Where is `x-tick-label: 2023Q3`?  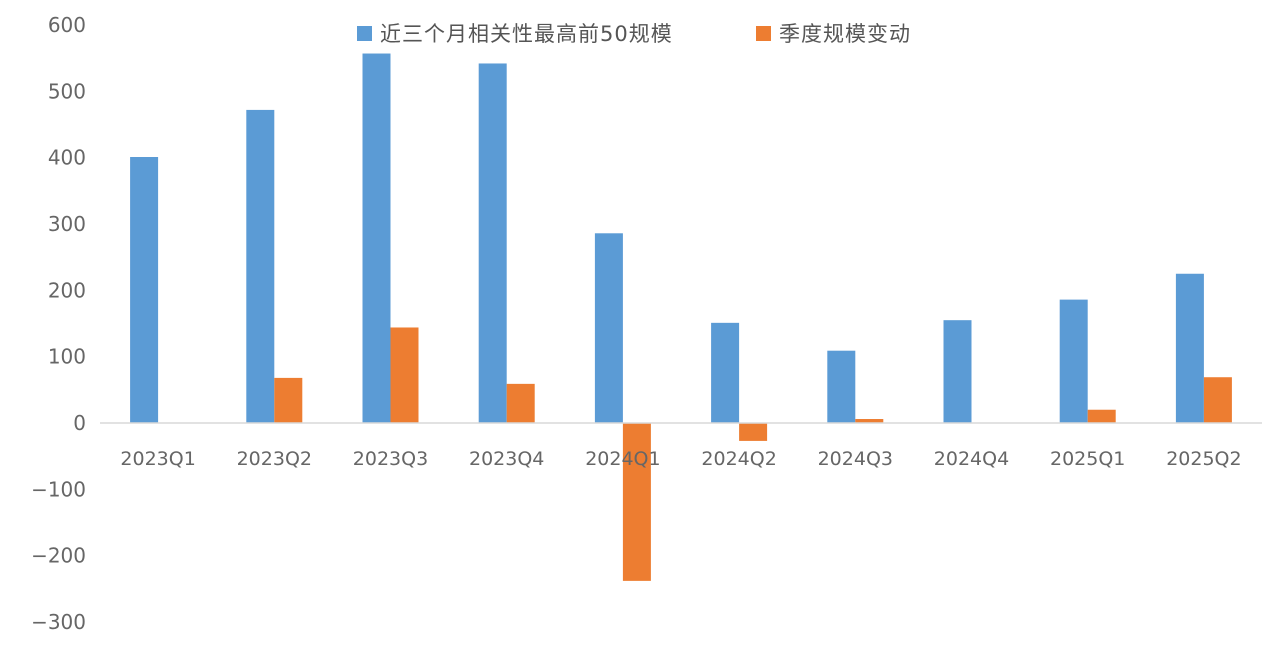 x-tick-label: 2023Q3 is located at coordinates (390, 459).